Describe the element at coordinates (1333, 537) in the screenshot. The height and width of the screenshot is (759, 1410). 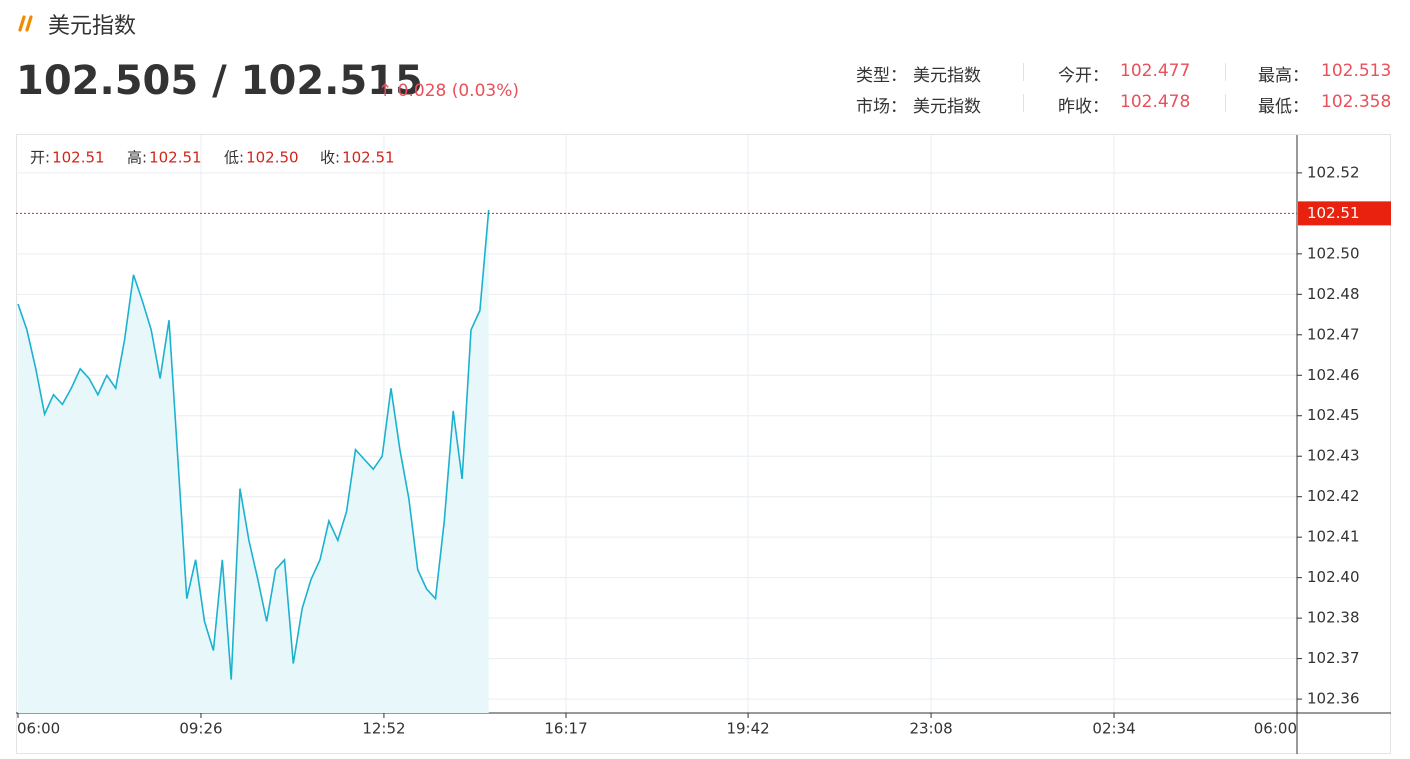
I see `y-tick-label: 102.41` at that location.